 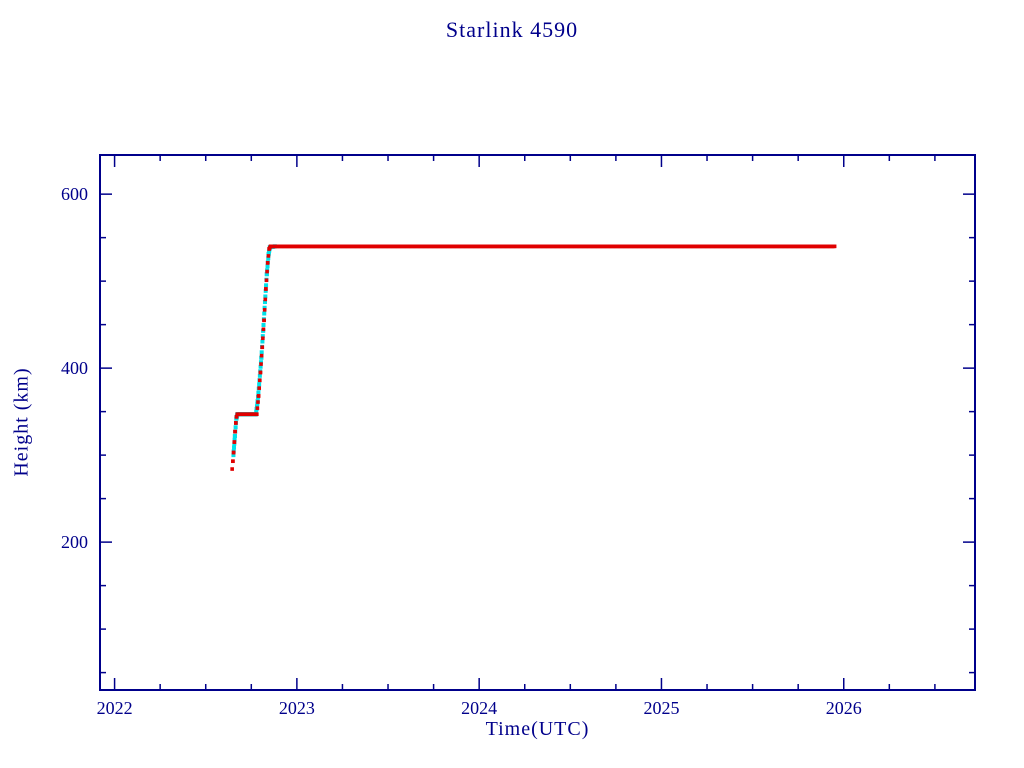 What do you see at coordinates (74, 194) in the screenshot?
I see `svg-text: 600` at bounding box center [74, 194].